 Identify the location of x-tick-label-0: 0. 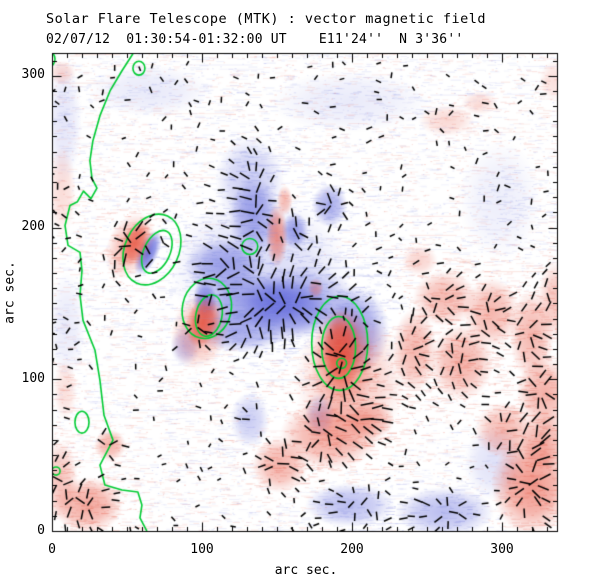
(52, 549).